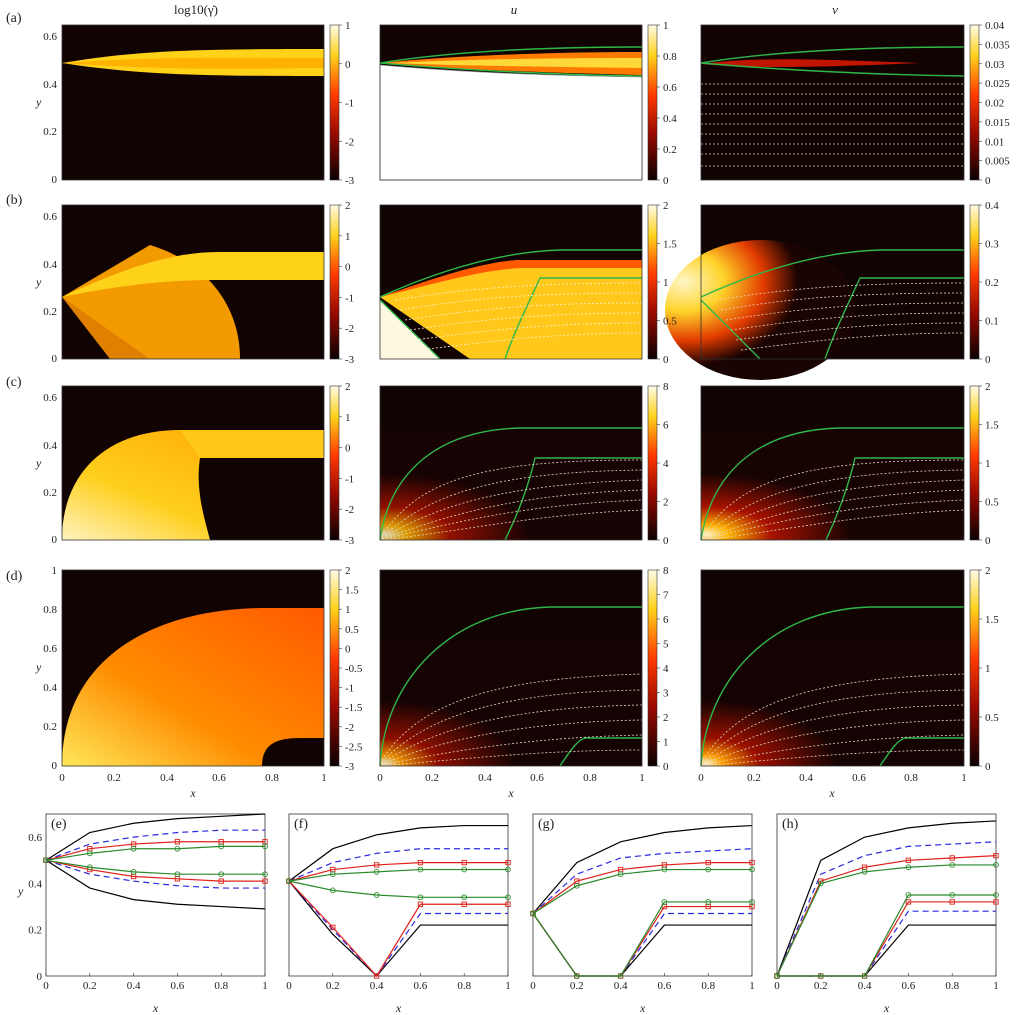 Image resolution: width=1018 pixels, height=1015 pixels. I want to click on series-red-upper, so click(642, 887).